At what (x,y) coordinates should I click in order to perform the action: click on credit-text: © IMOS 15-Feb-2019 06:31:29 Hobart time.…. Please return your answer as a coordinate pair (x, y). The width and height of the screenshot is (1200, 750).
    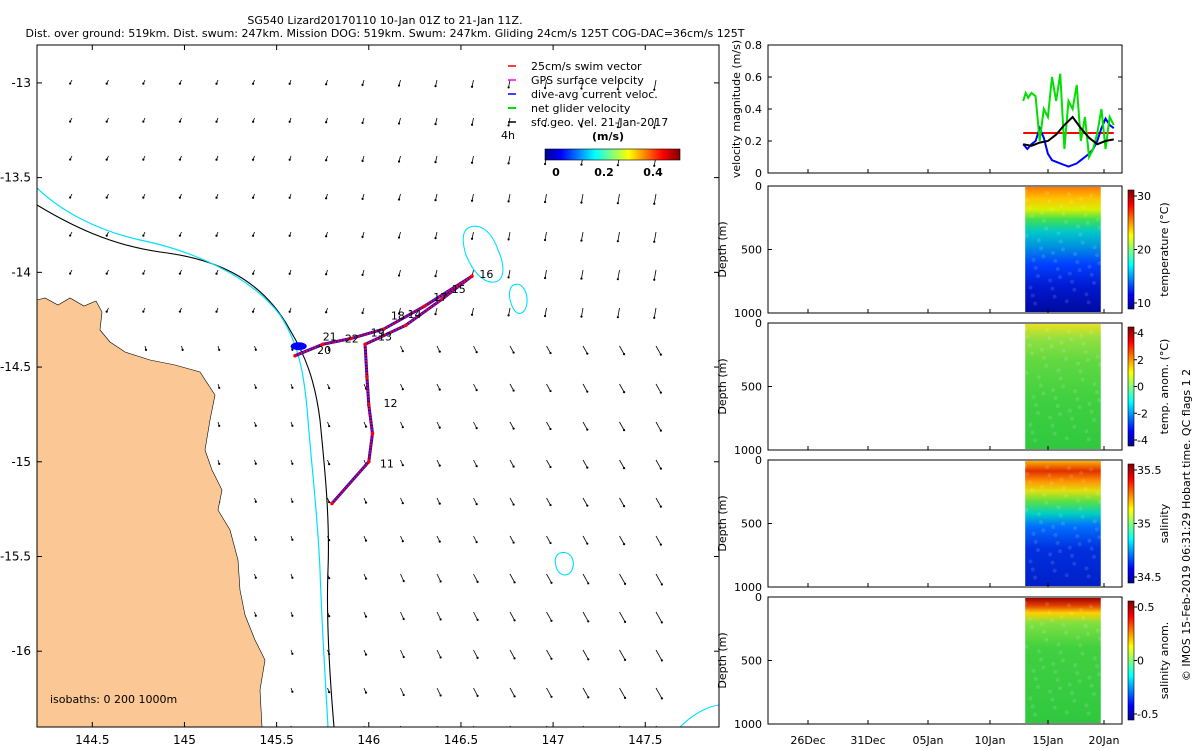
    Looking at the image, I should click on (1186, 525).